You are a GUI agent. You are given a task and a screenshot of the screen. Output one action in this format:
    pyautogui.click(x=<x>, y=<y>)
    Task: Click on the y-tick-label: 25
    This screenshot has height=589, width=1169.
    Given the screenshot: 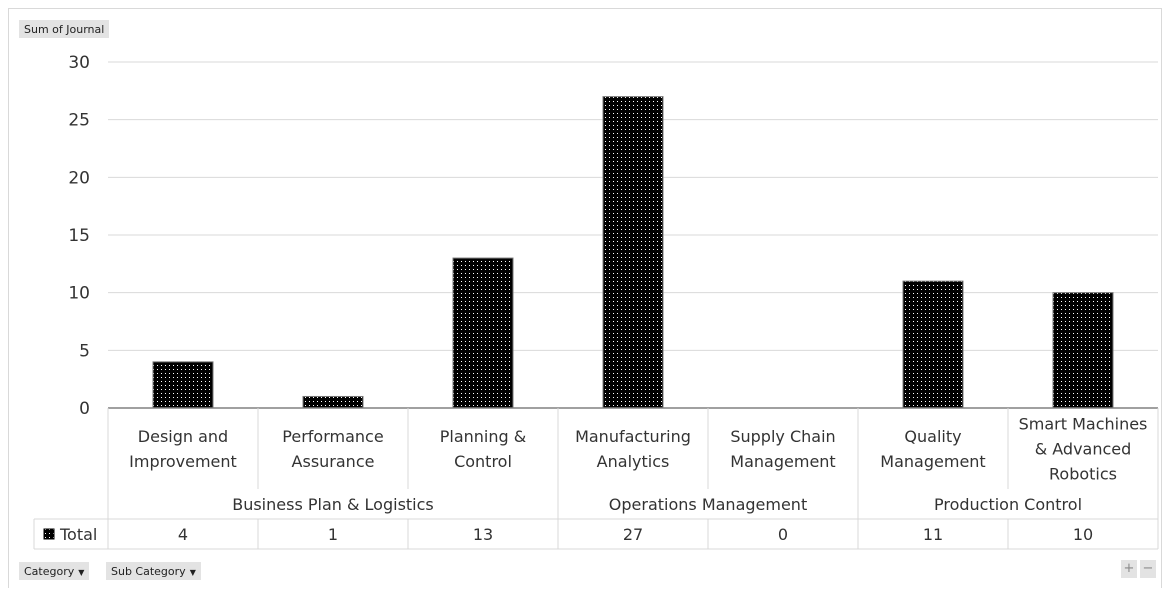 What is the action you would take?
    pyautogui.click(x=79, y=121)
    